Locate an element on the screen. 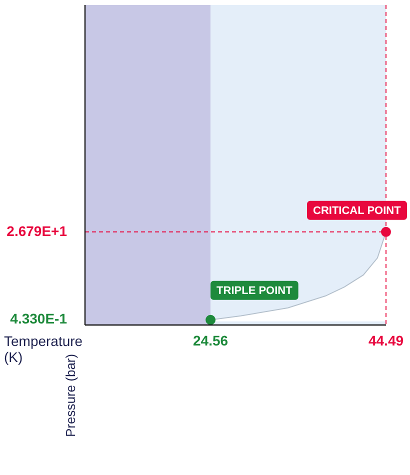  y-tick-label: 4.330E-1 is located at coordinates (39, 318).